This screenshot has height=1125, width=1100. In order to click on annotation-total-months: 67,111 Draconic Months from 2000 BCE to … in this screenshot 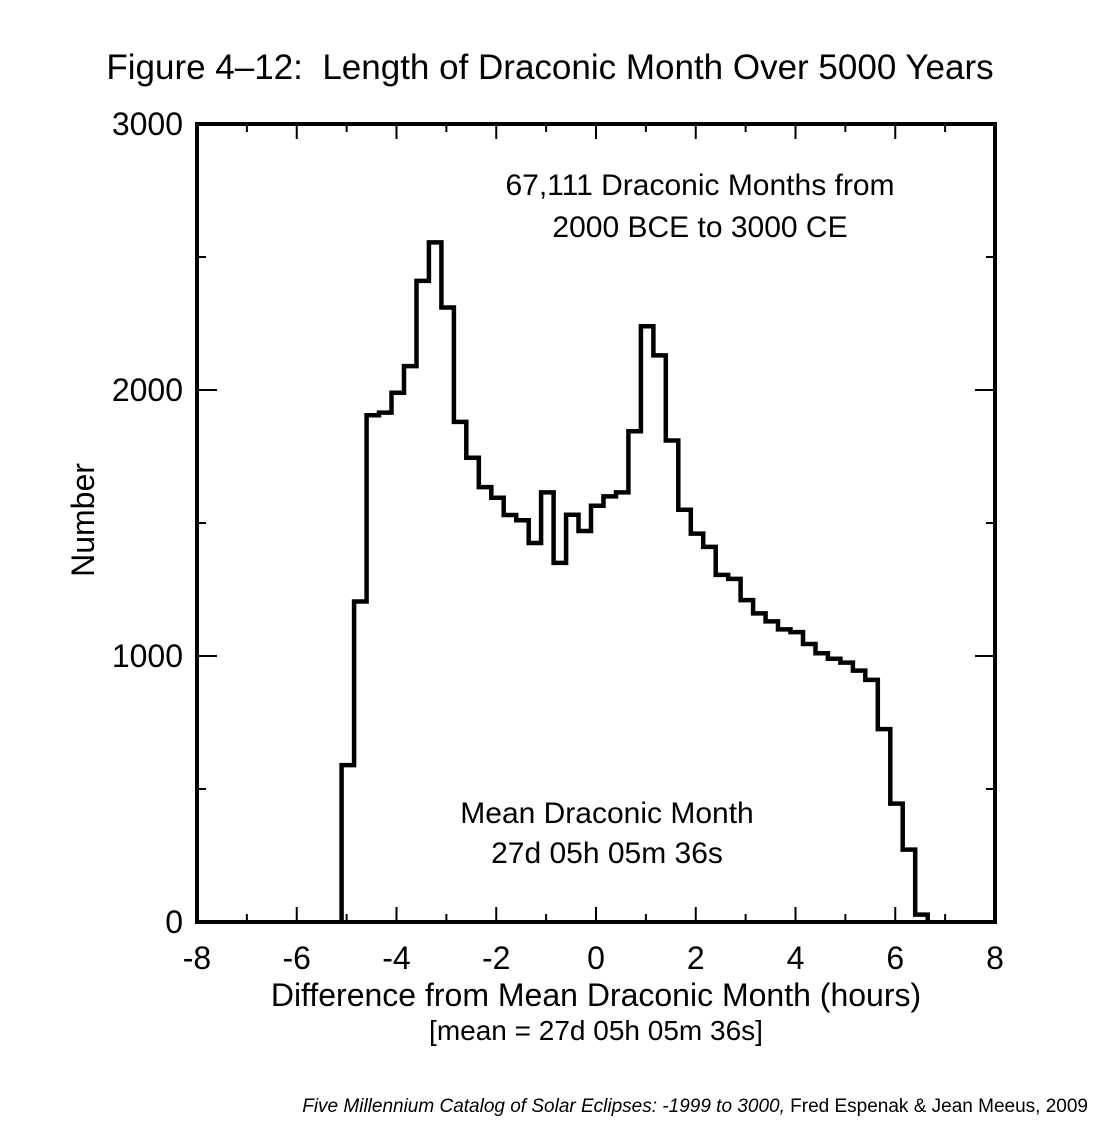, I will do `click(700, 207)`.